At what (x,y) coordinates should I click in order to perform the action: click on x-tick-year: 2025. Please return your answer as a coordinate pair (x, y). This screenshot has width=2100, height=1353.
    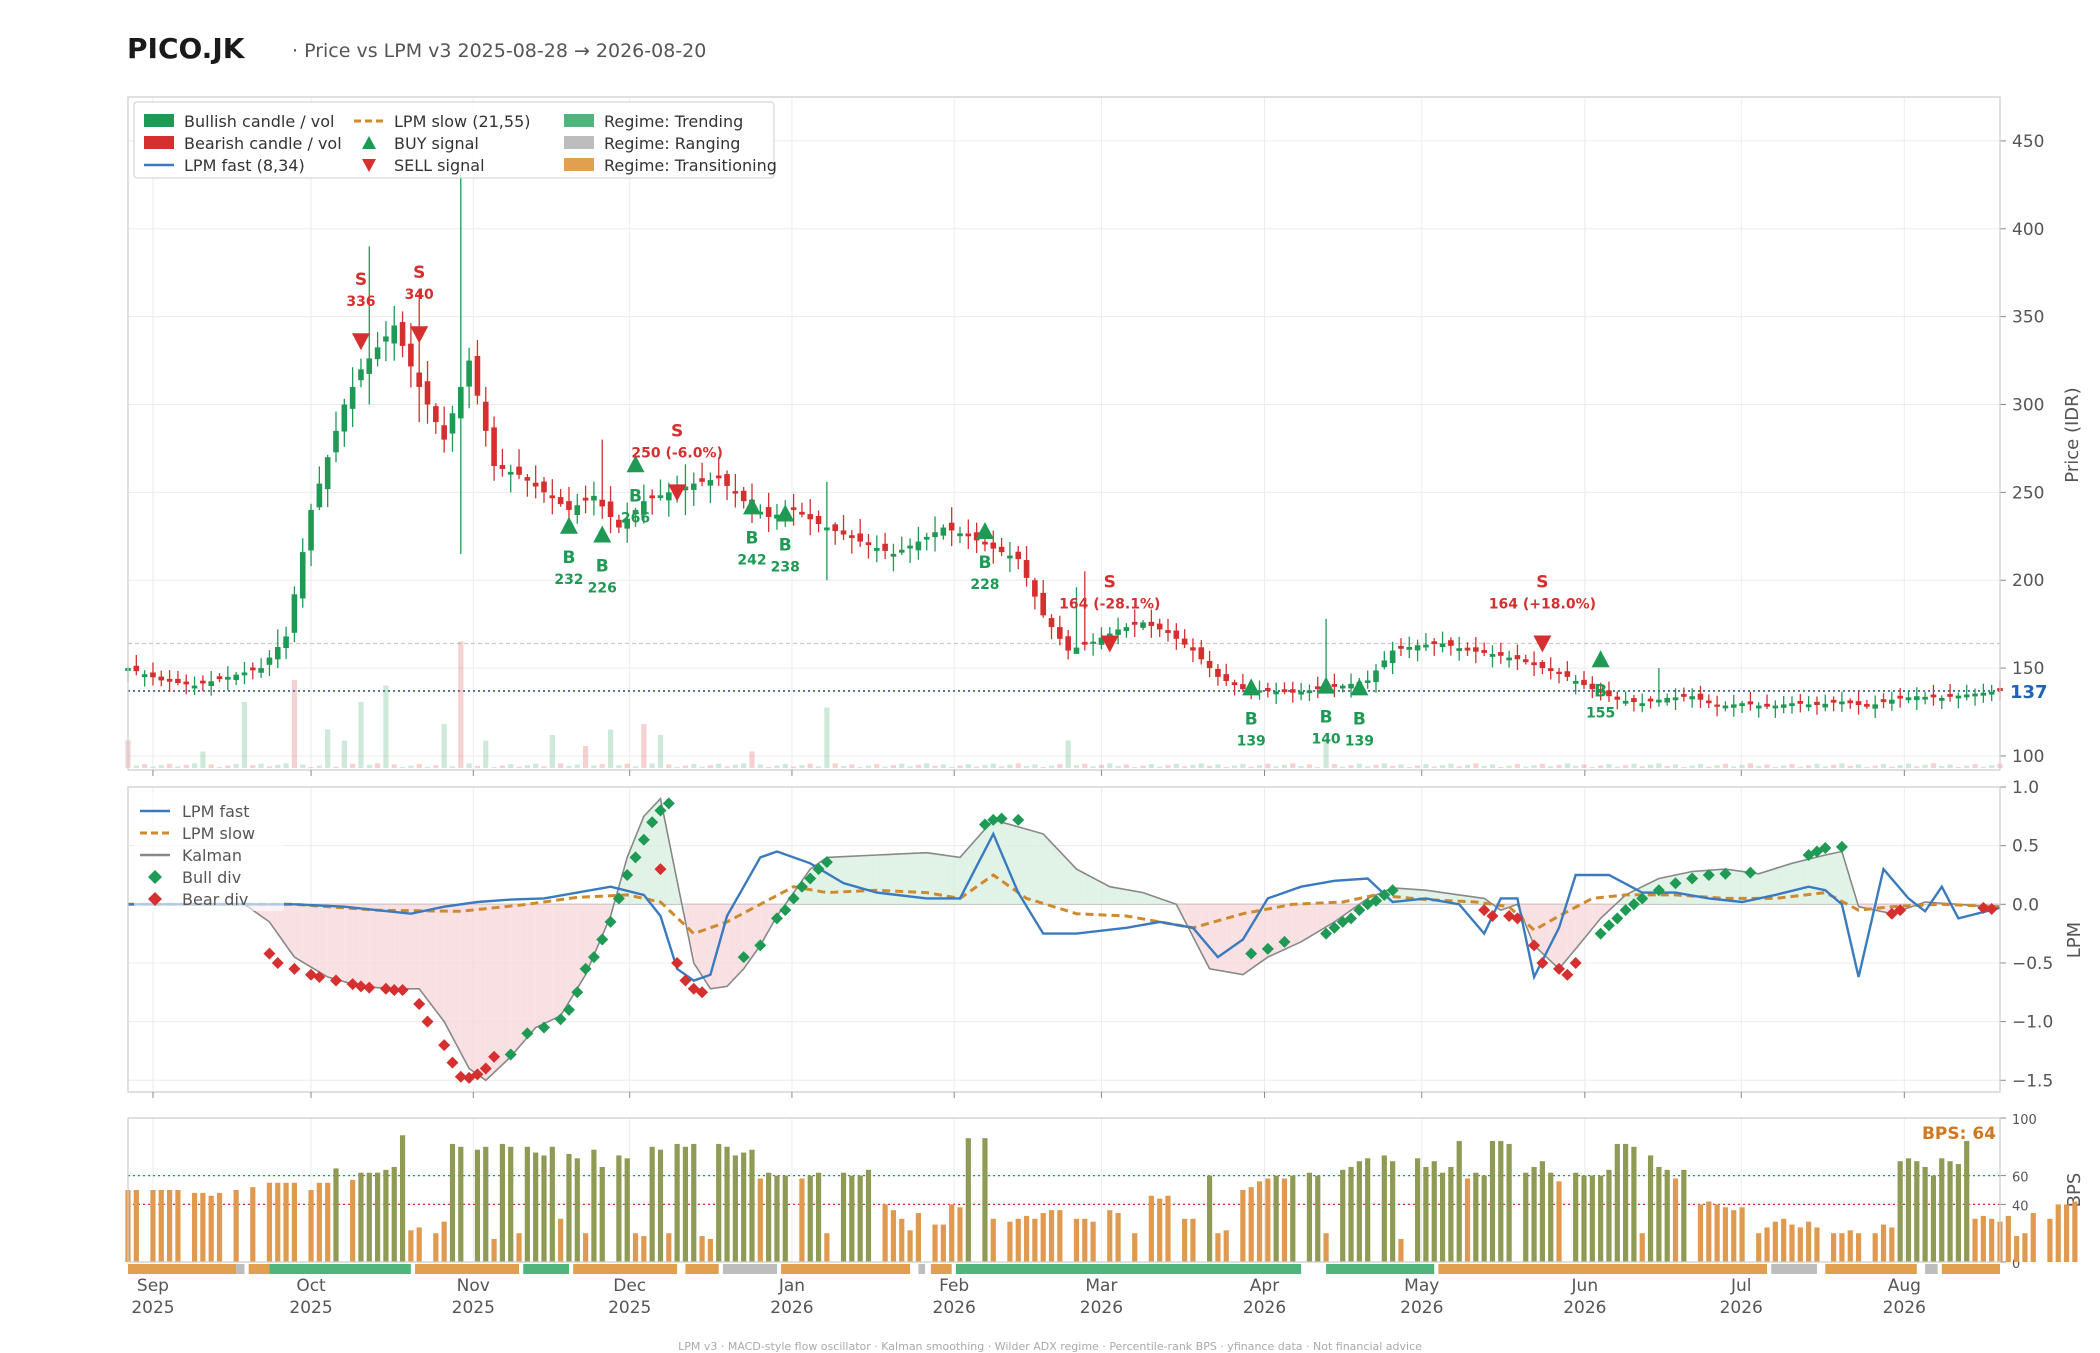
    Looking at the image, I should click on (629, 1308).